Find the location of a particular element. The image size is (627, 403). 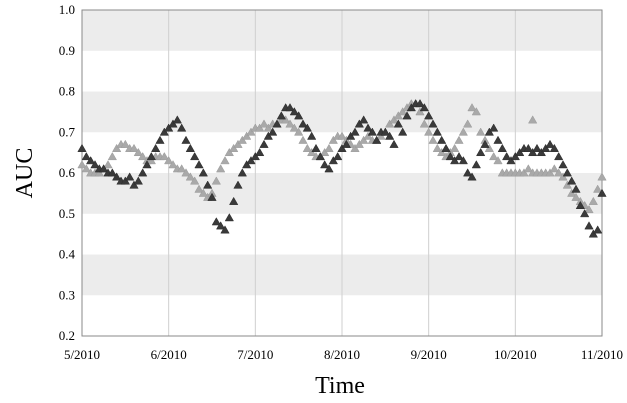

y-tick-label: 0.5 is located at coordinates (67, 213).